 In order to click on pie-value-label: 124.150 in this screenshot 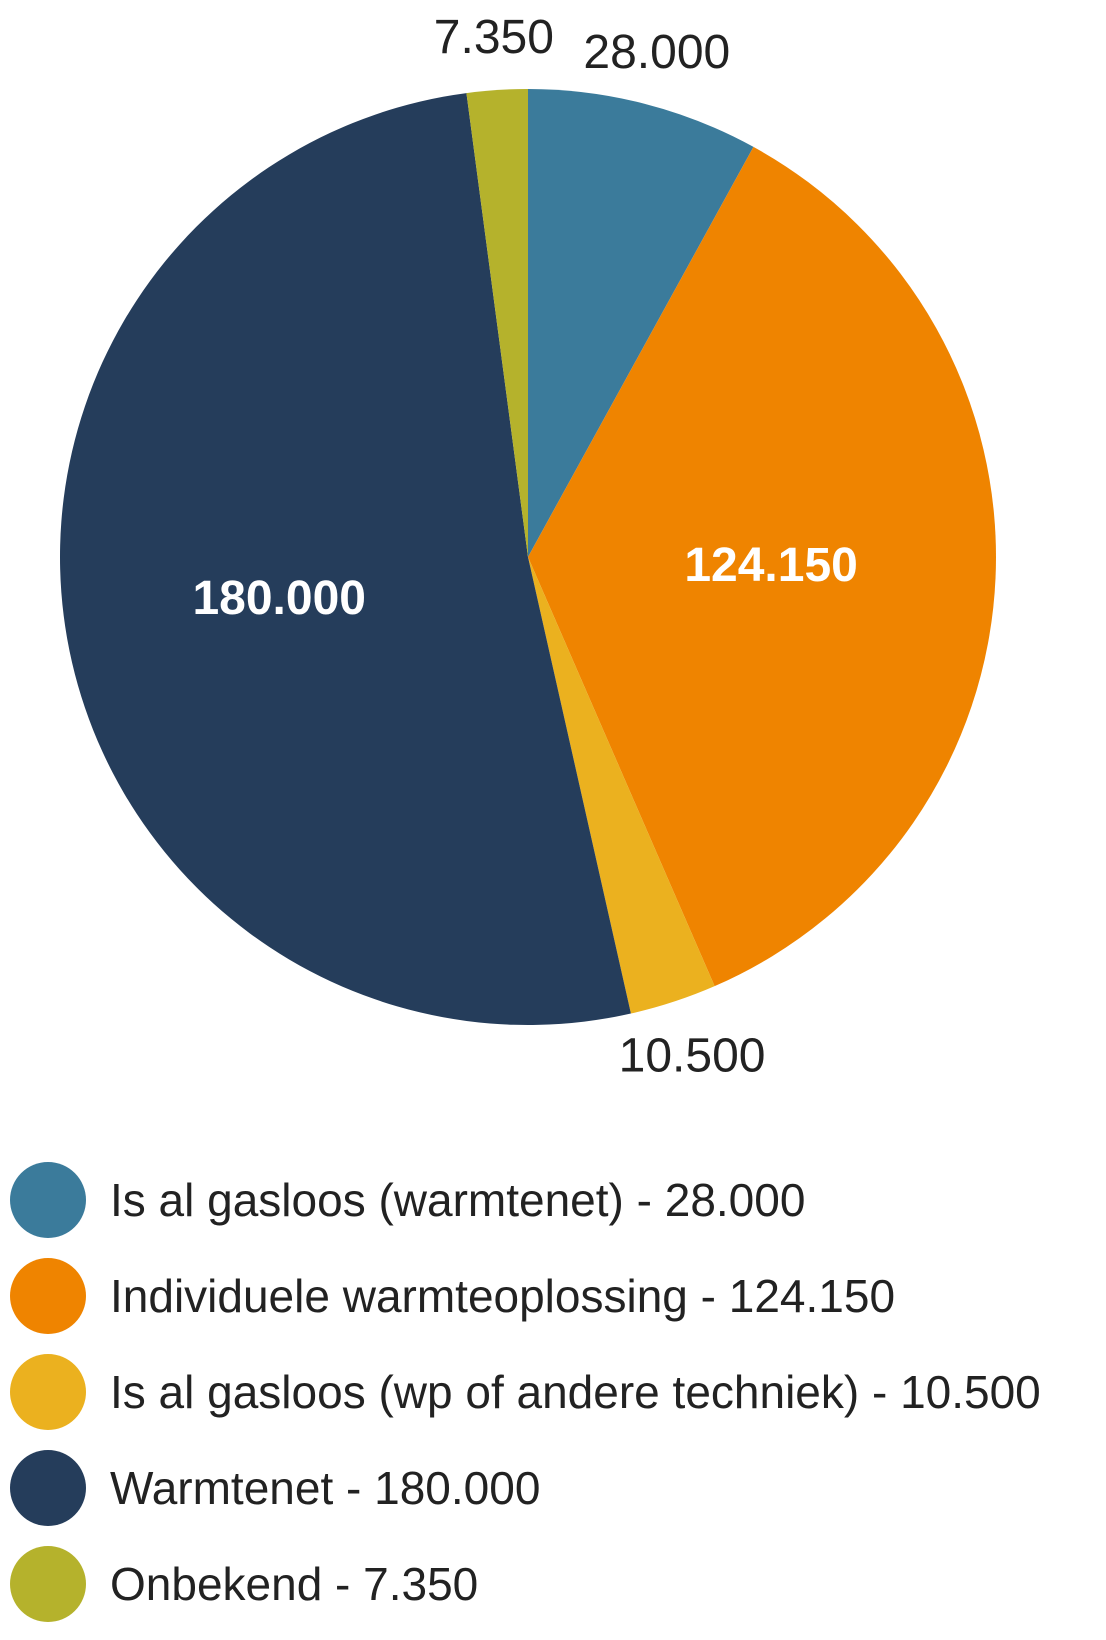, I will do `click(771, 565)`.